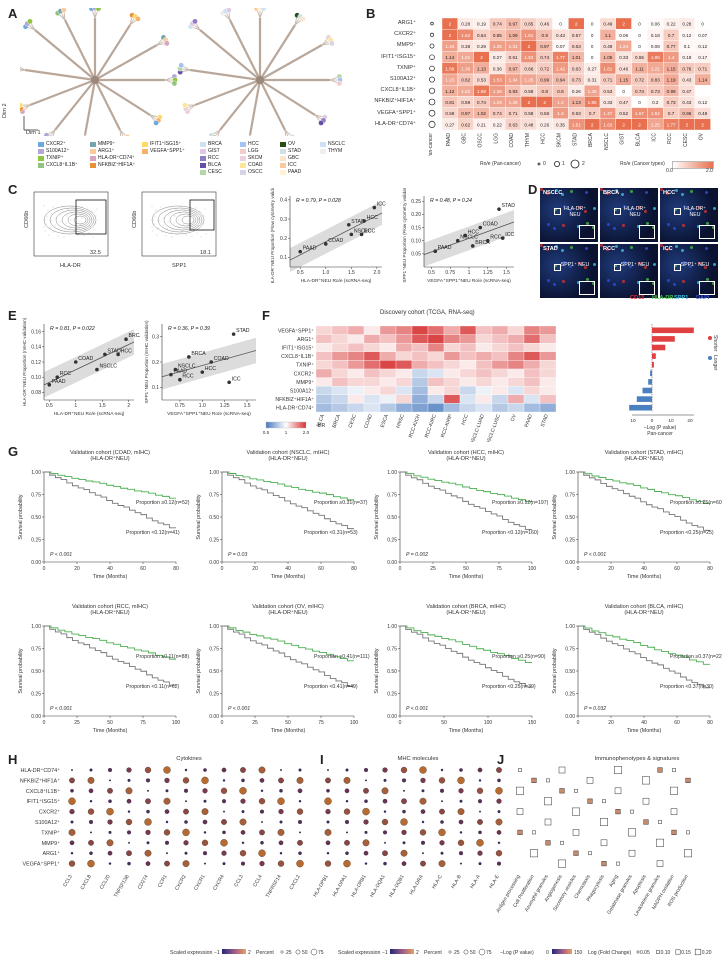 This screenshot has height=961, width=728. Describe the element at coordinates (210, 369) in the screenshot. I see `point-label-hcc: HCC` at that location.